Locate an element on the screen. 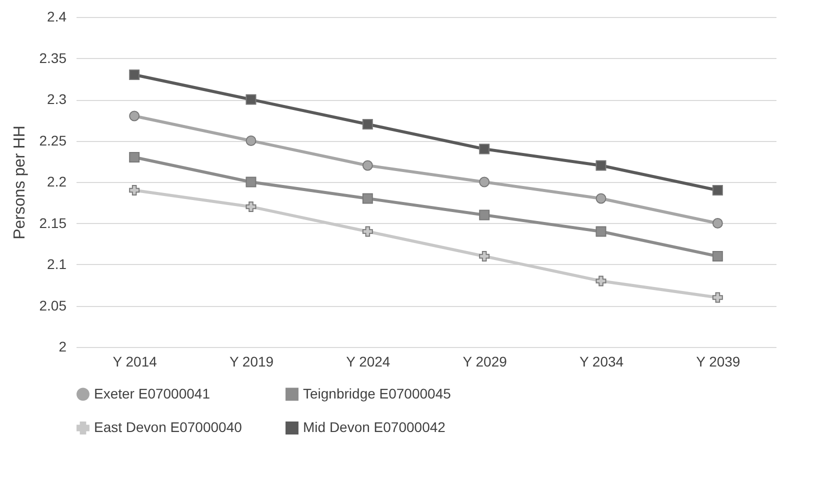  y-tick-label: 2.05 is located at coordinates (53, 305).